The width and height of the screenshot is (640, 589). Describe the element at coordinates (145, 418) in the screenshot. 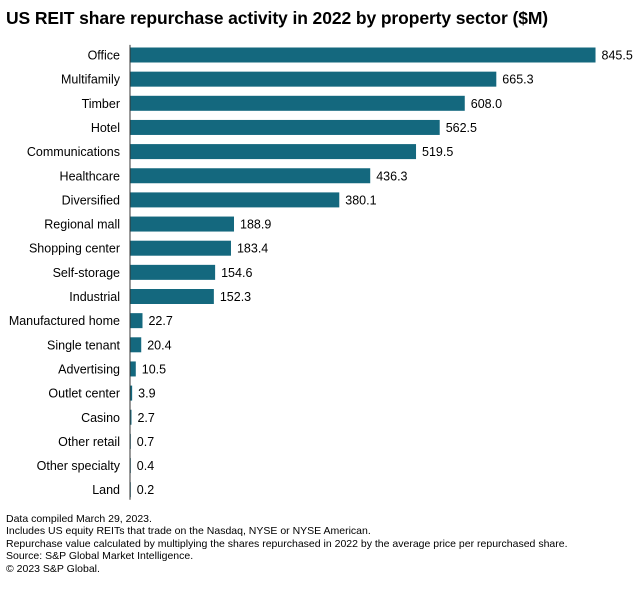

I see `value-label-casino: 2.7` at that location.